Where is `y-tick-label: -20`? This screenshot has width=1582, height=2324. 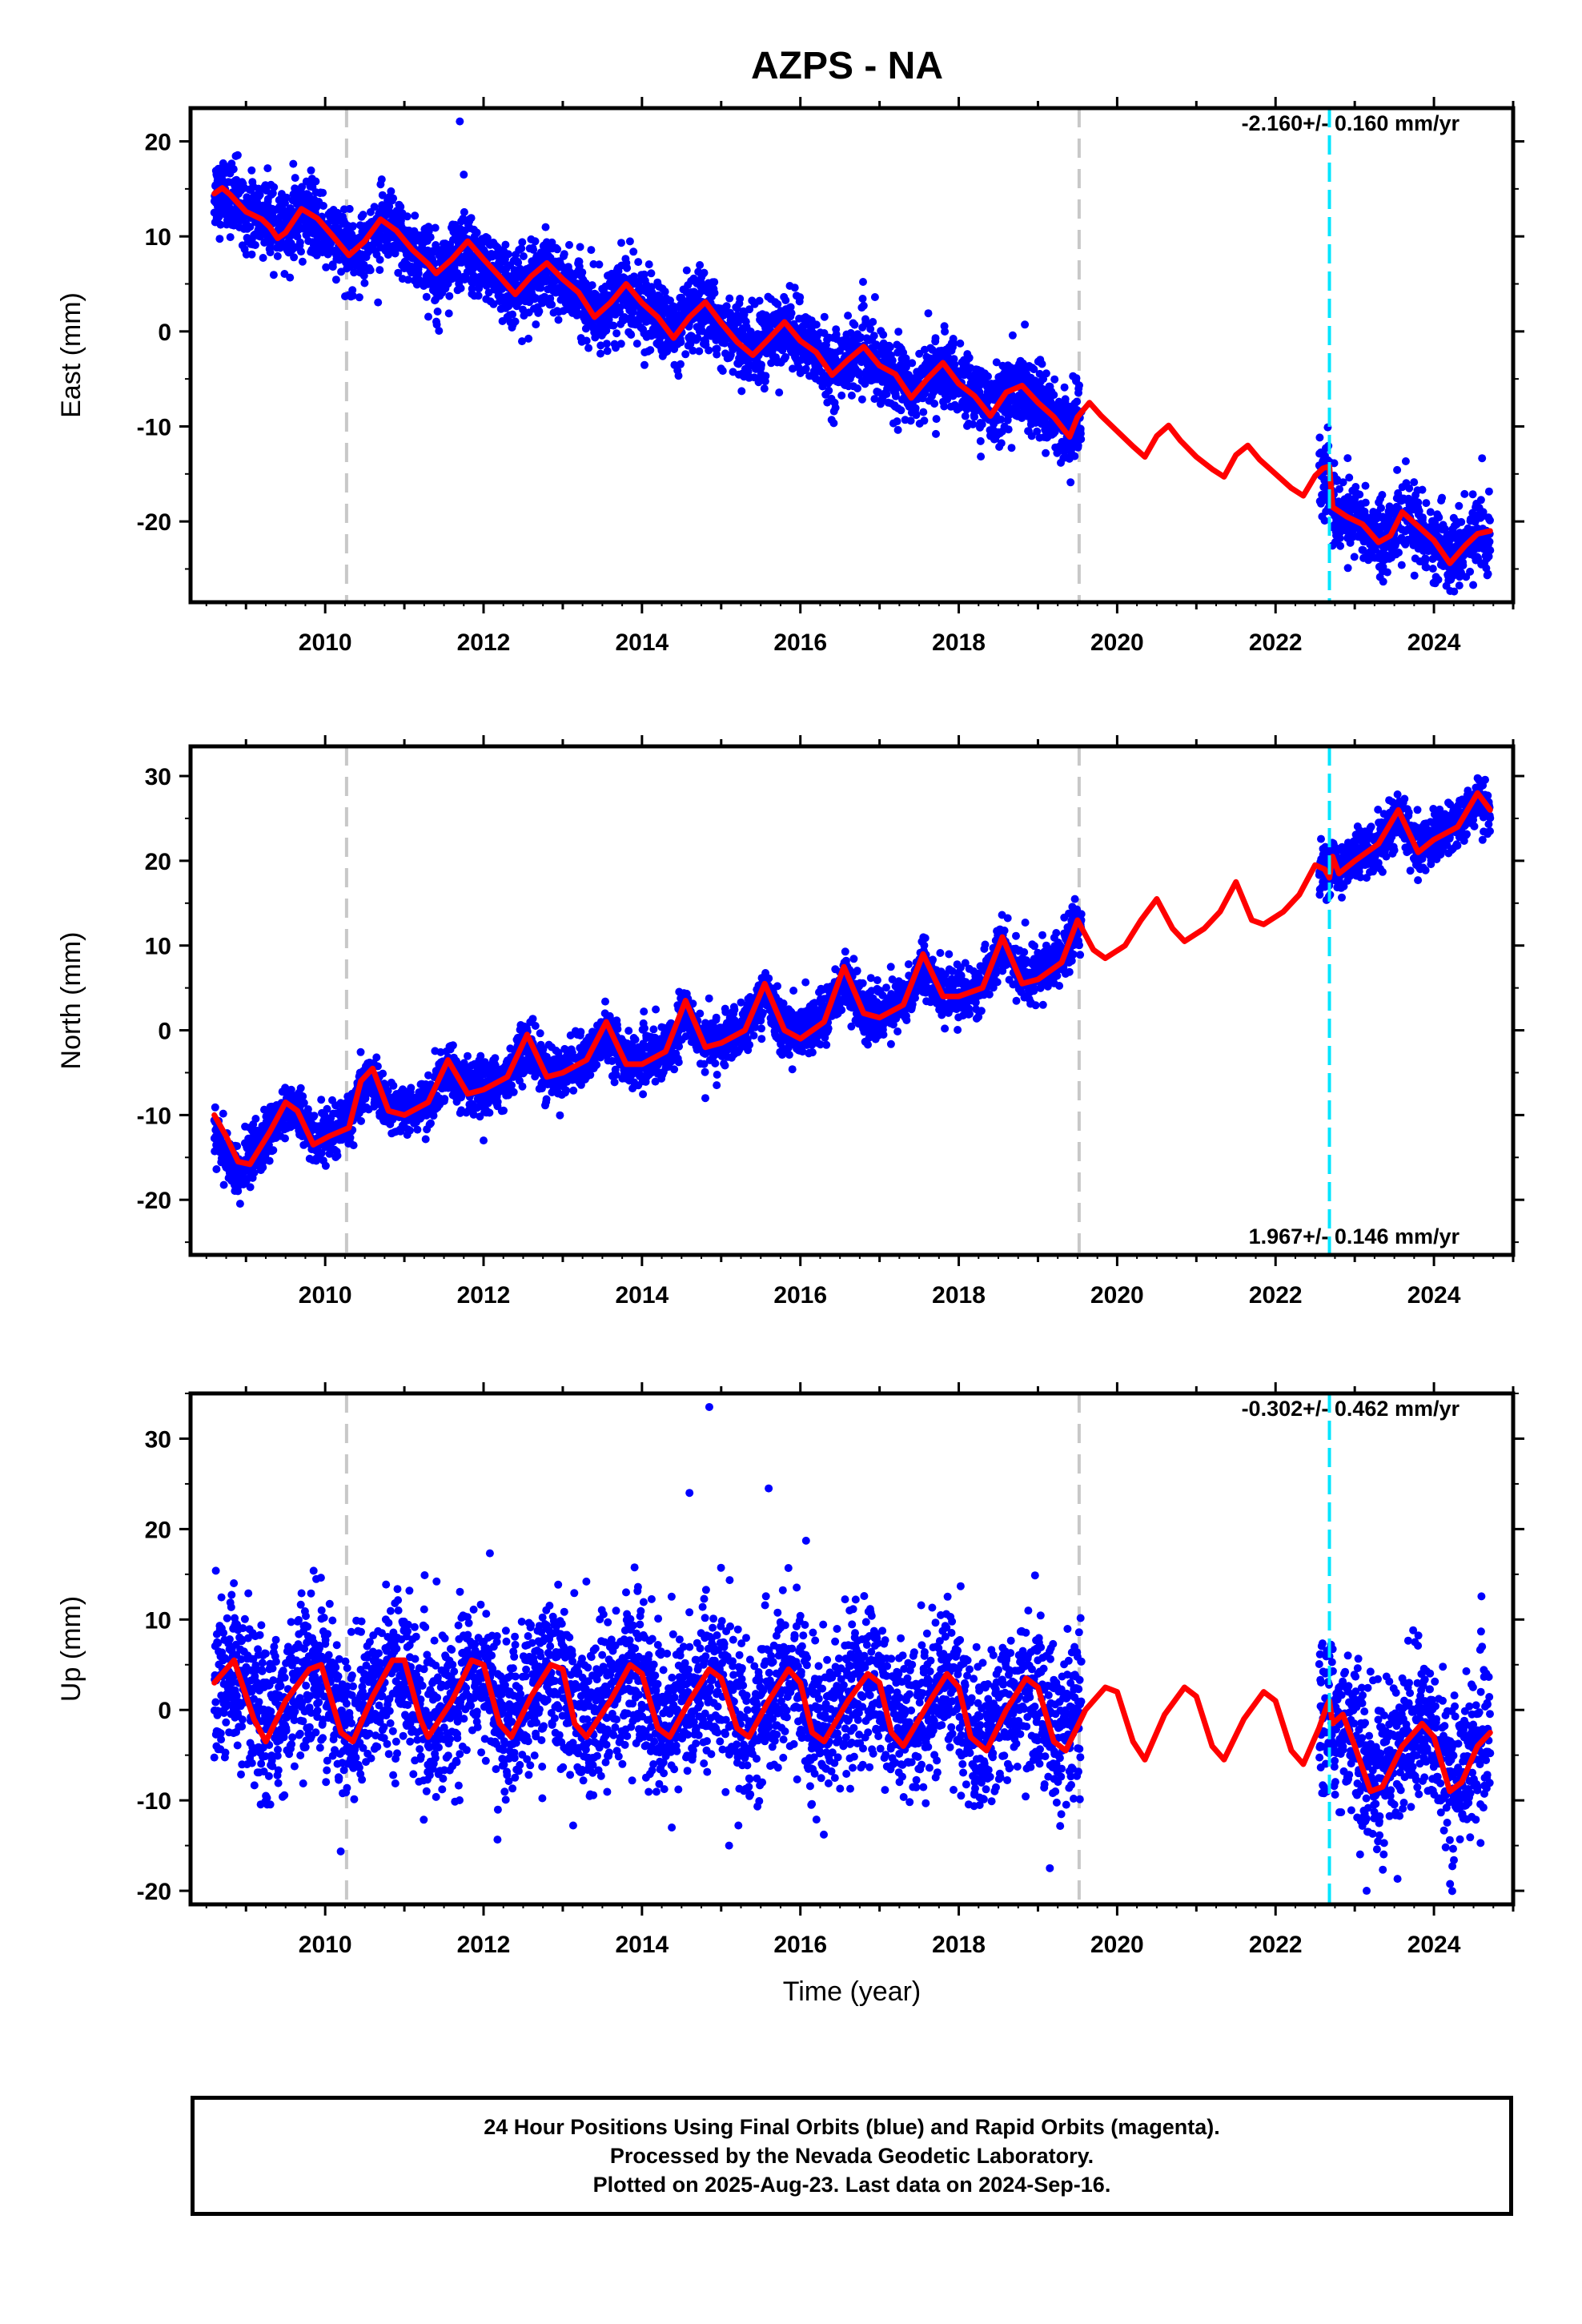
y-tick-label: -20 is located at coordinates (154, 522).